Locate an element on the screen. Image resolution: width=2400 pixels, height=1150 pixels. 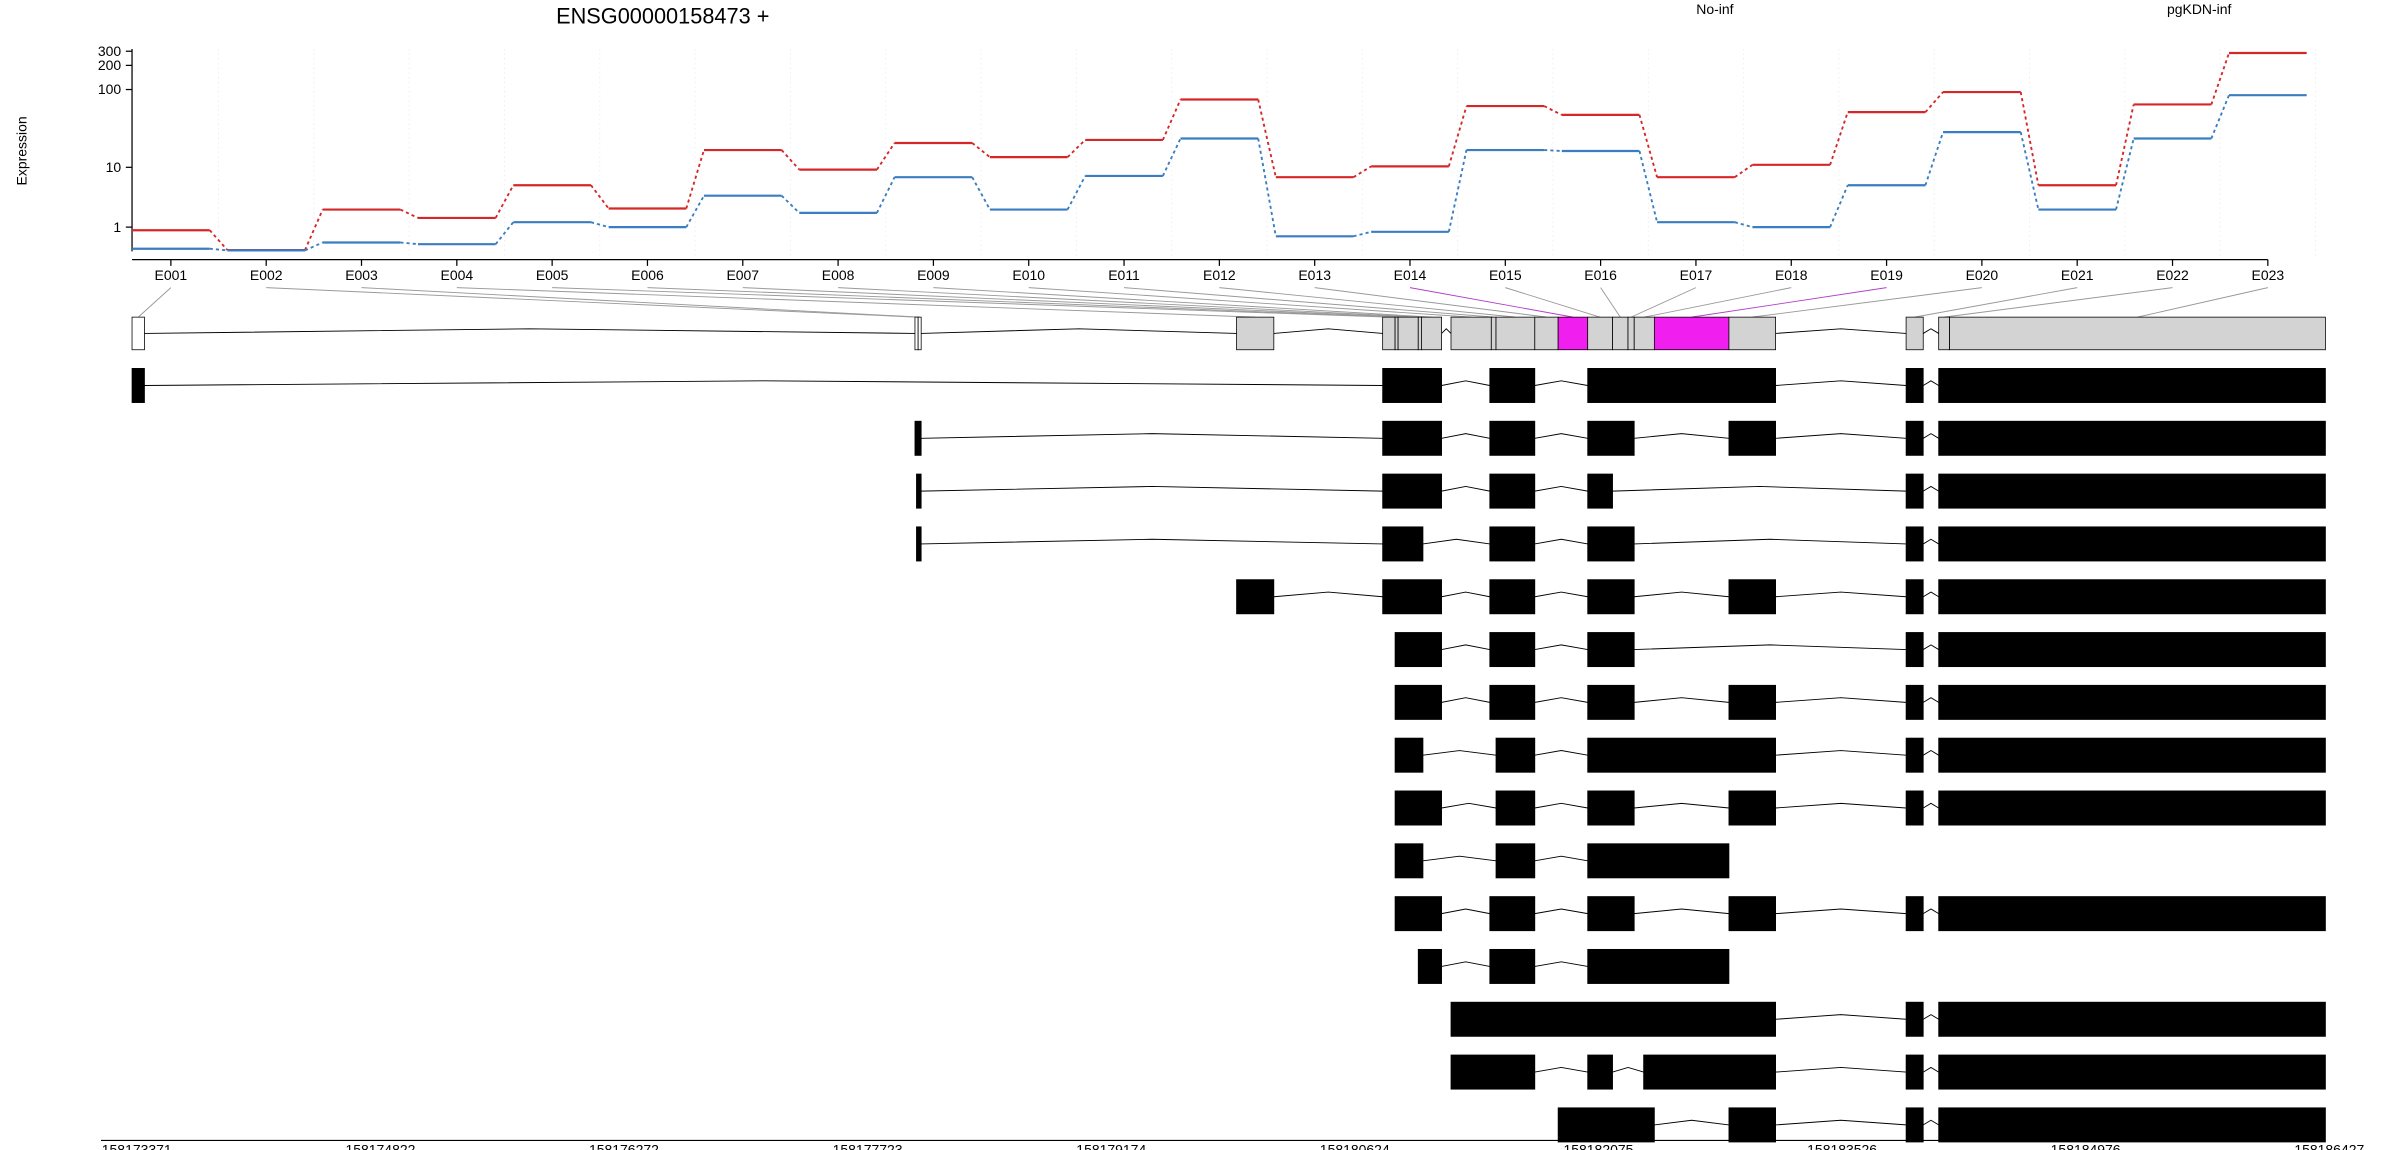
legend-label: pgKDN-inf is located at coordinates (2199, 9).